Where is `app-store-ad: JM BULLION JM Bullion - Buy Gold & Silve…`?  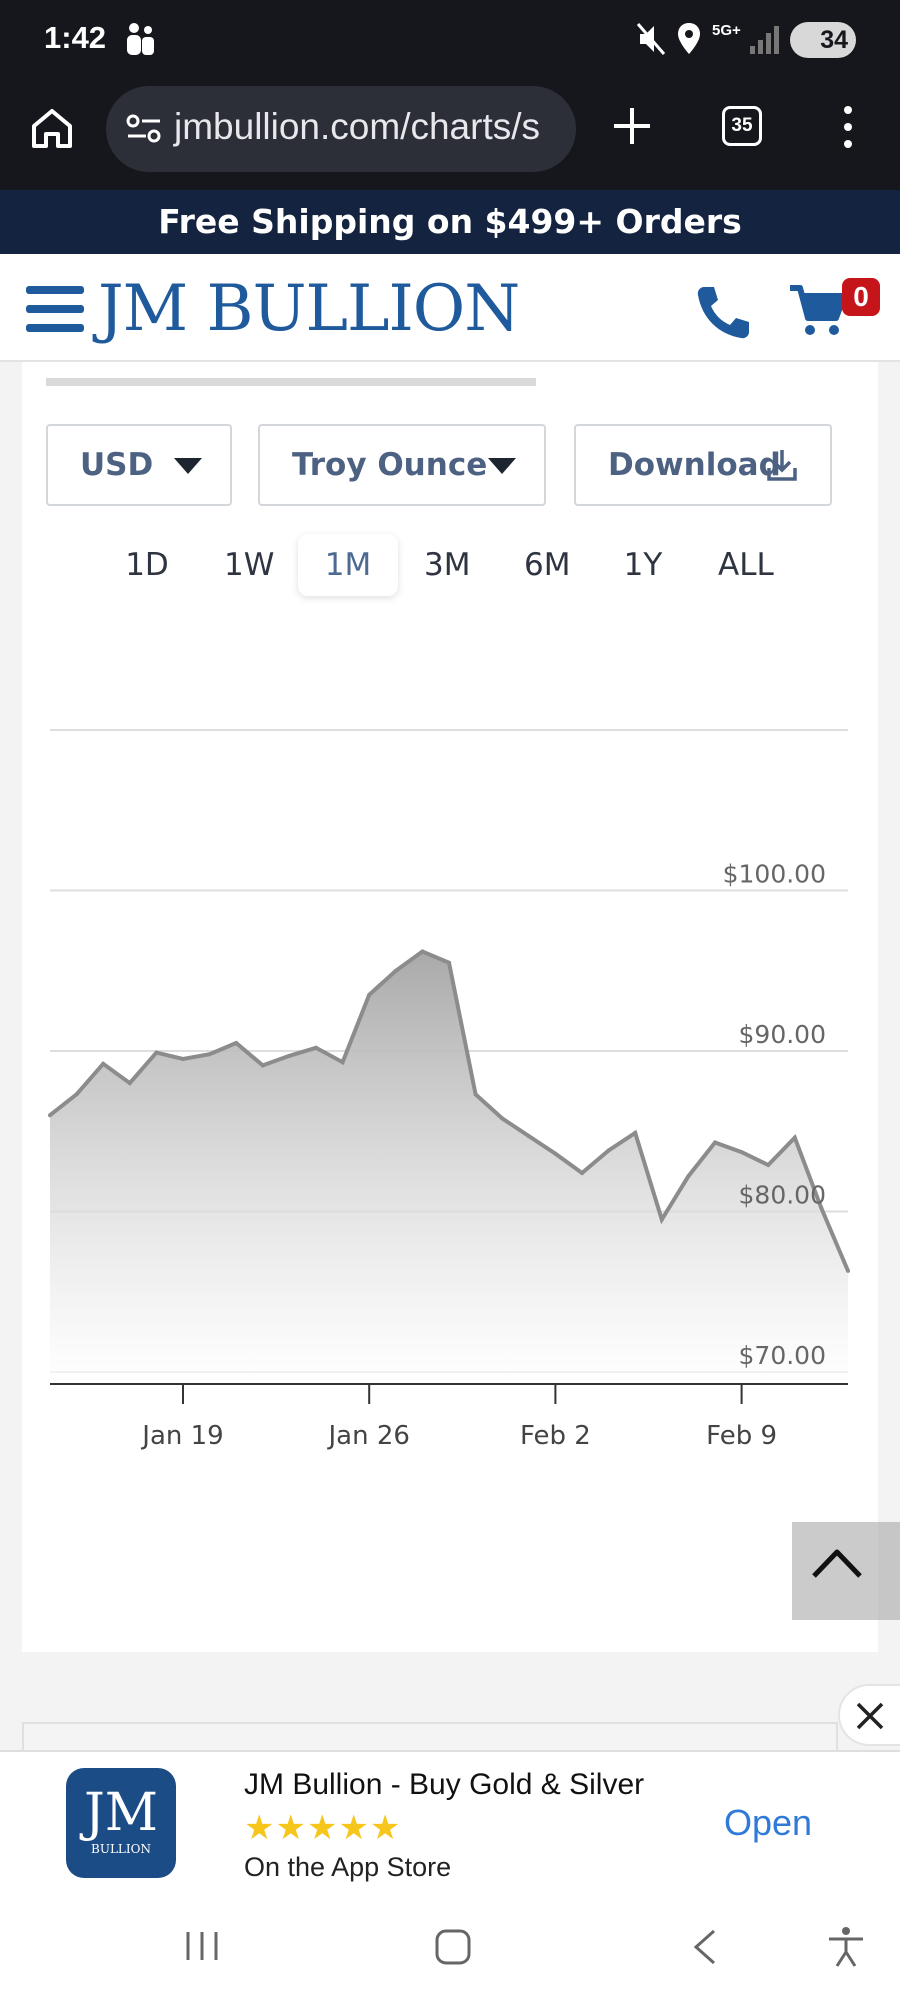
app-store-ad: JM BULLION JM Bullion - Buy Gold & Silve… is located at coordinates (450, 1825).